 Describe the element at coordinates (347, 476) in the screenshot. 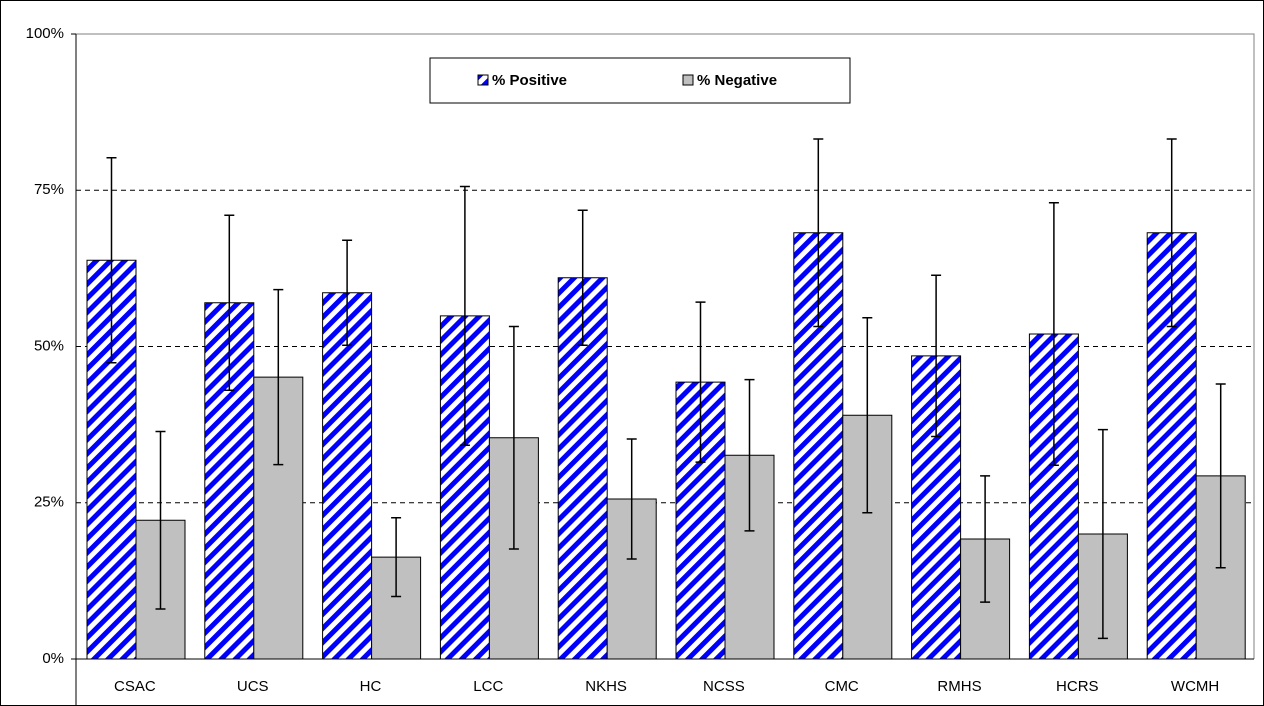

I see `bar` at that location.